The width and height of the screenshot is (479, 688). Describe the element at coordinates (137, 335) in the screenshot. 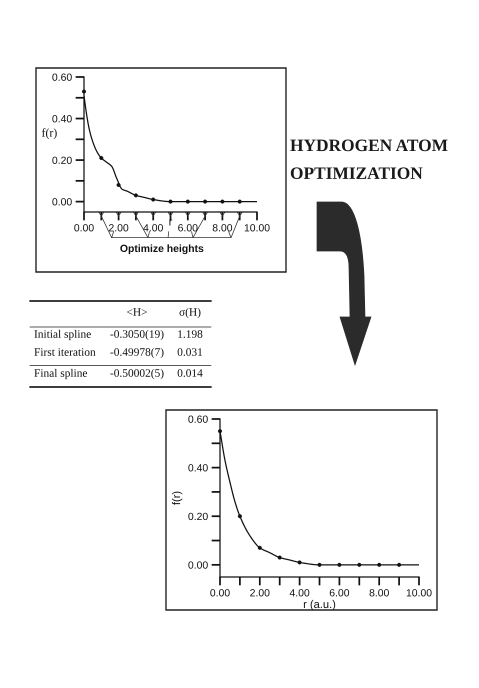

I see `text: -0.3050(19)` at that location.